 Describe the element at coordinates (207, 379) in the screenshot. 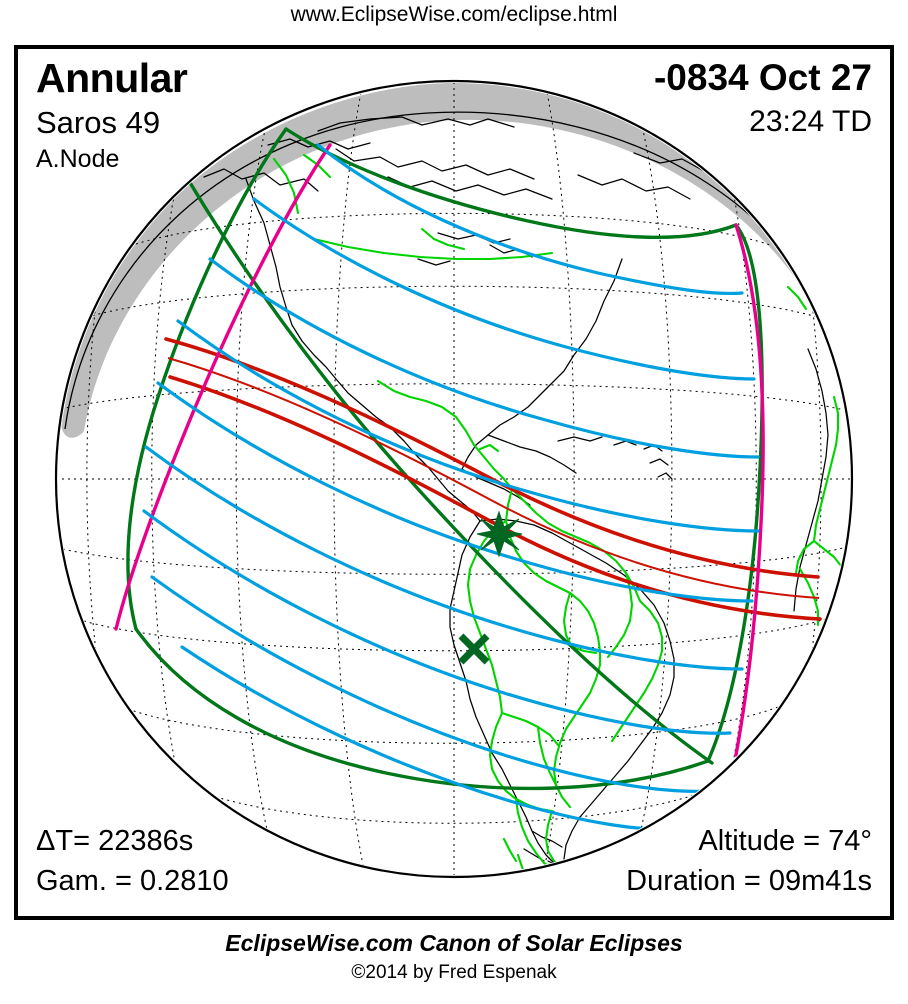

I see `penumbral-limit-west` at that location.